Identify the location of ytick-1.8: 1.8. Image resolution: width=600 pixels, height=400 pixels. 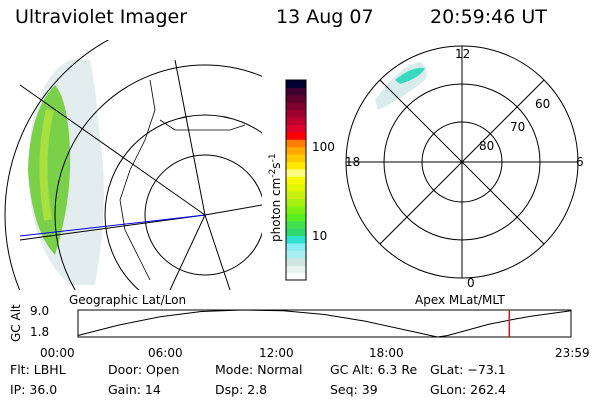
(40, 332).